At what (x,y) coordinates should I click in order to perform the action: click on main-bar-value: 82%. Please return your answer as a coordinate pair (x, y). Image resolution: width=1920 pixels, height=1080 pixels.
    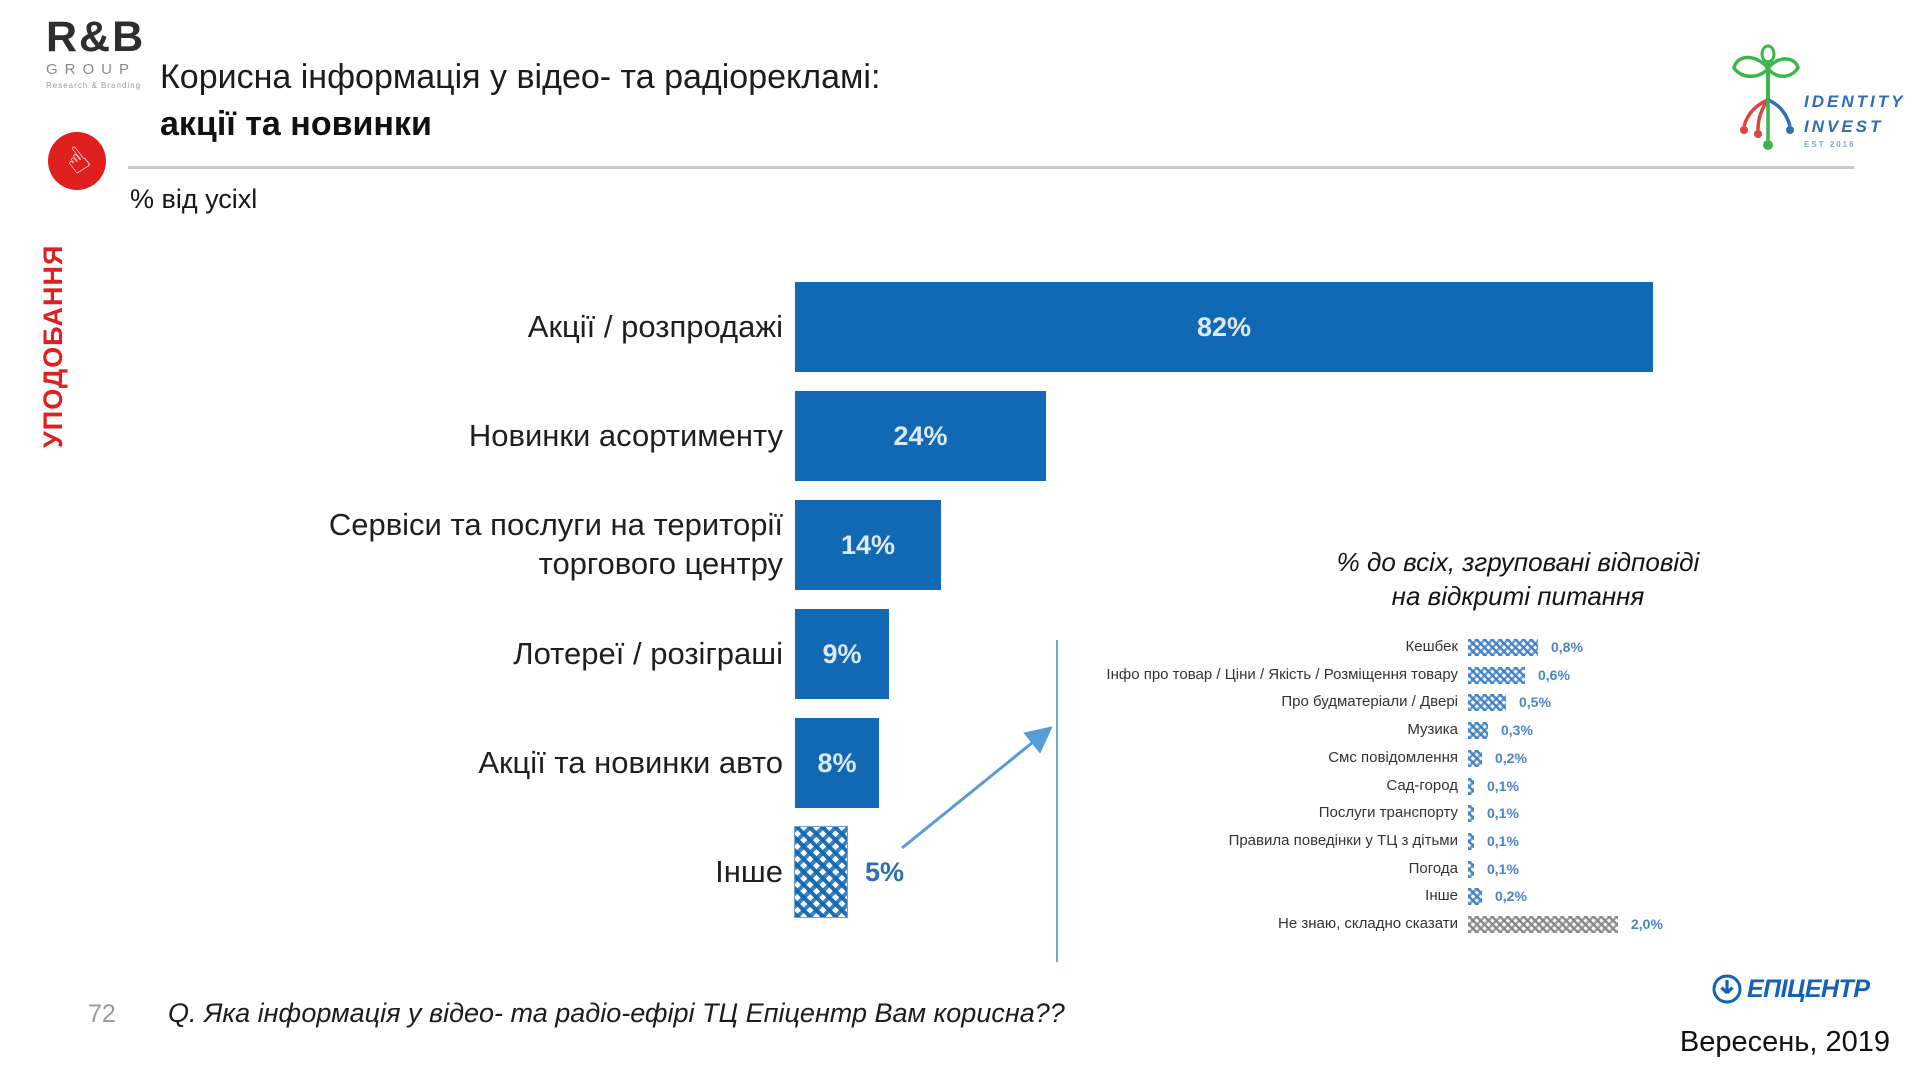
    Looking at the image, I should click on (1224, 326).